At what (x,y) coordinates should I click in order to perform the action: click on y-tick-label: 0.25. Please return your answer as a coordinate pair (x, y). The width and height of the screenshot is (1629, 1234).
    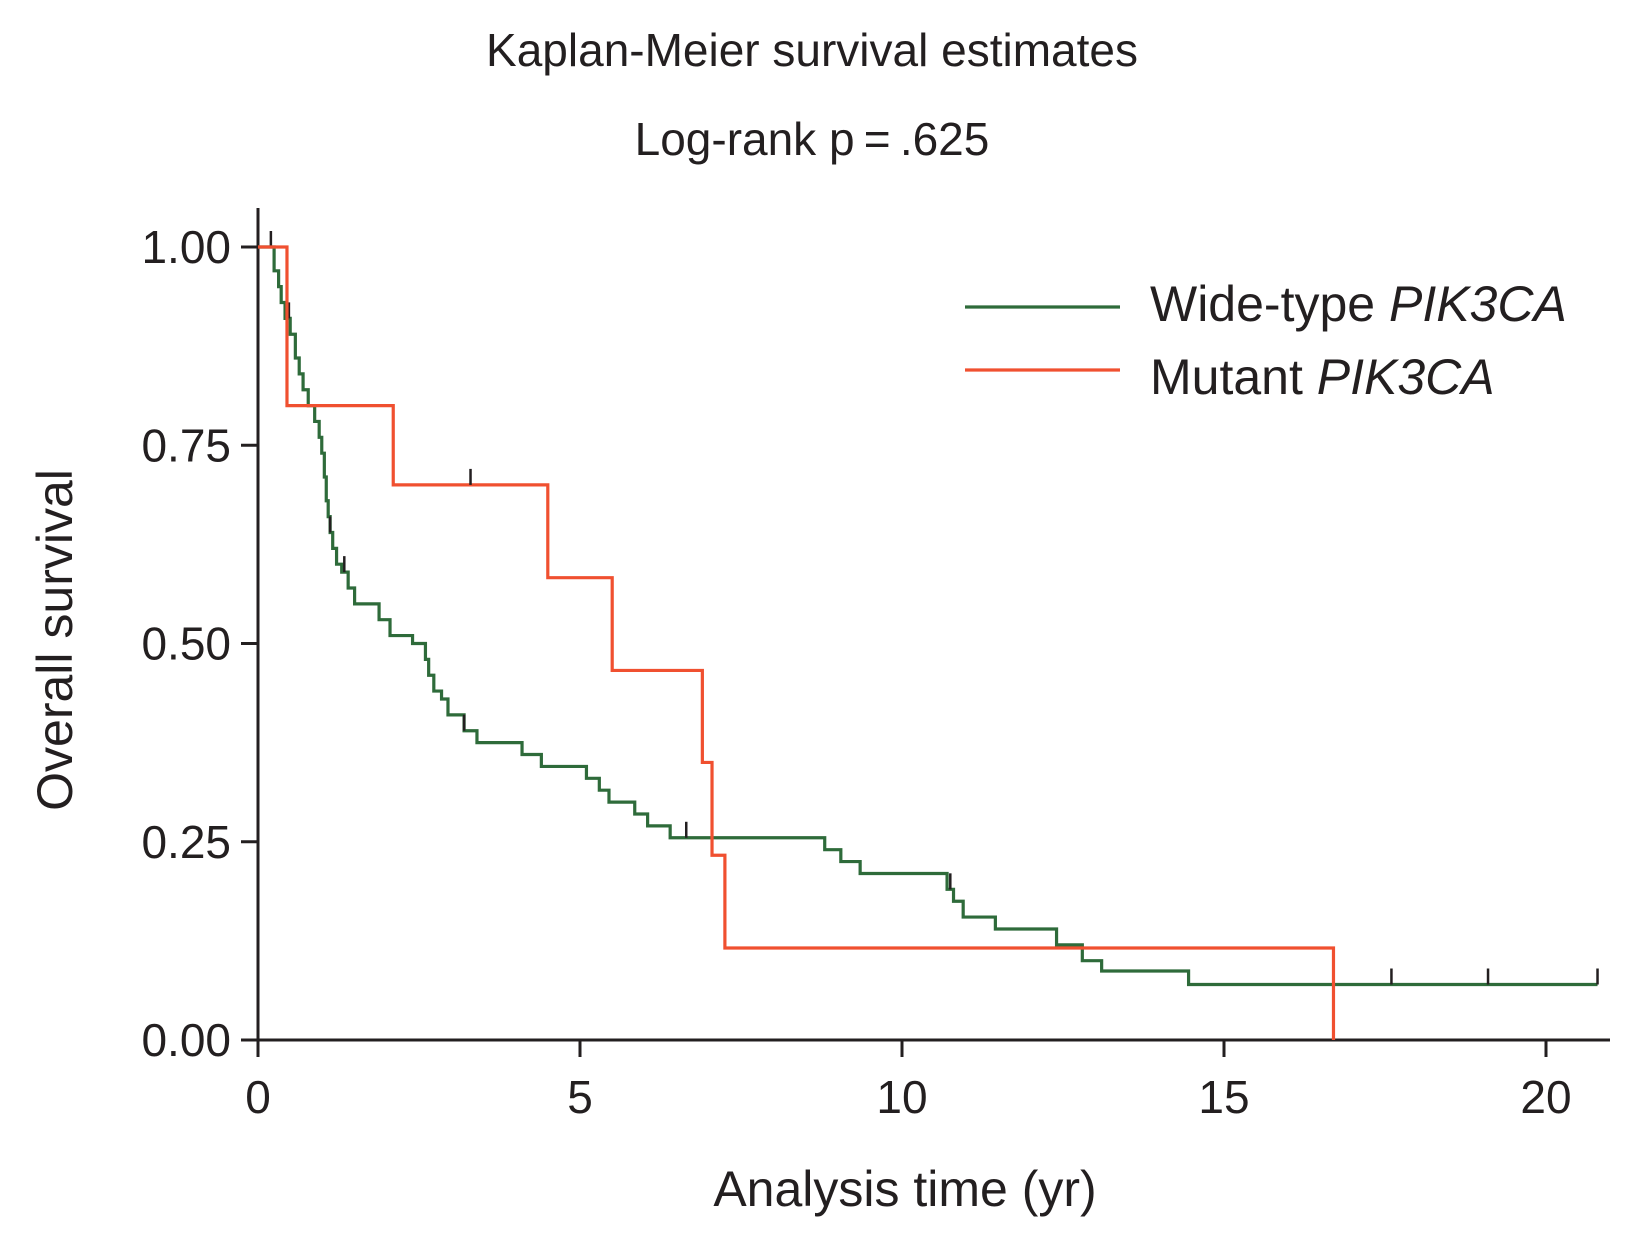
    Looking at the image, I should click on (186, 842).